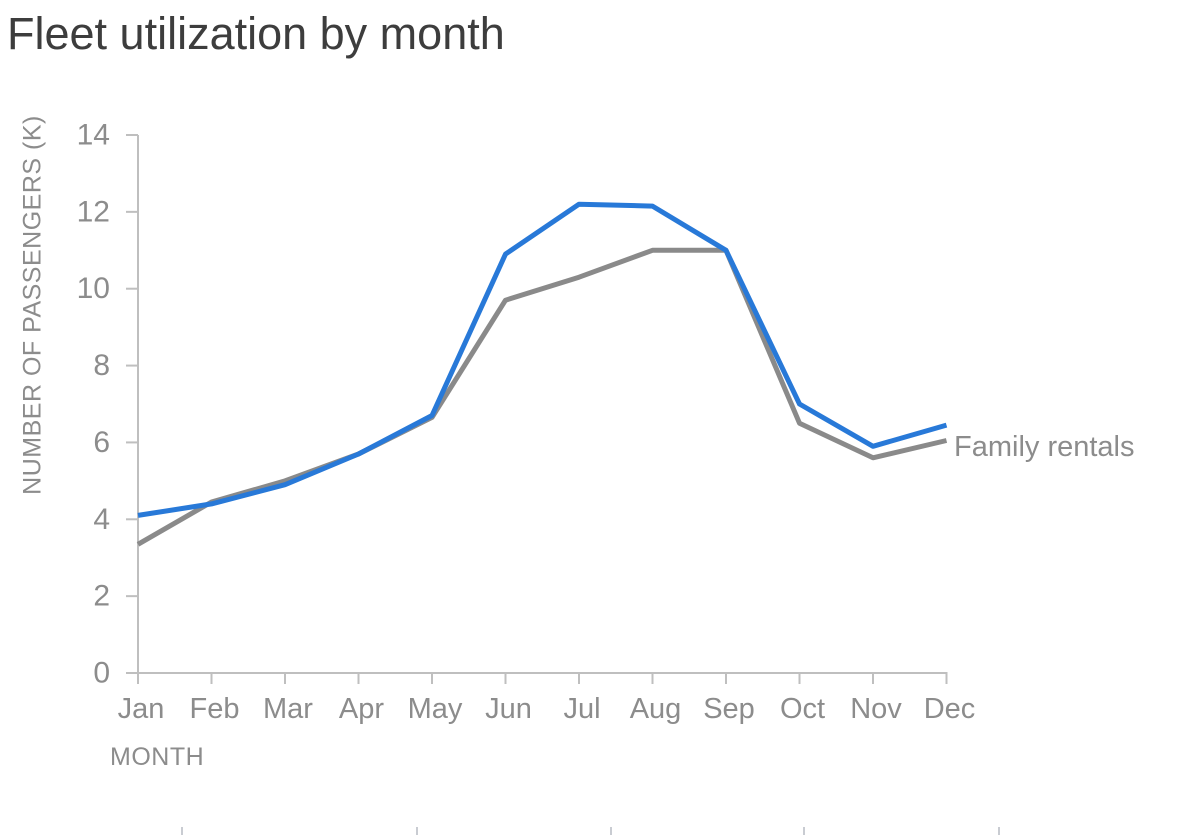 The width and height of the screenshot is (1181, 835). Describe the element at coordinates (101, 596) in the screenshot. I see `y-tick-label: 2` at that location.